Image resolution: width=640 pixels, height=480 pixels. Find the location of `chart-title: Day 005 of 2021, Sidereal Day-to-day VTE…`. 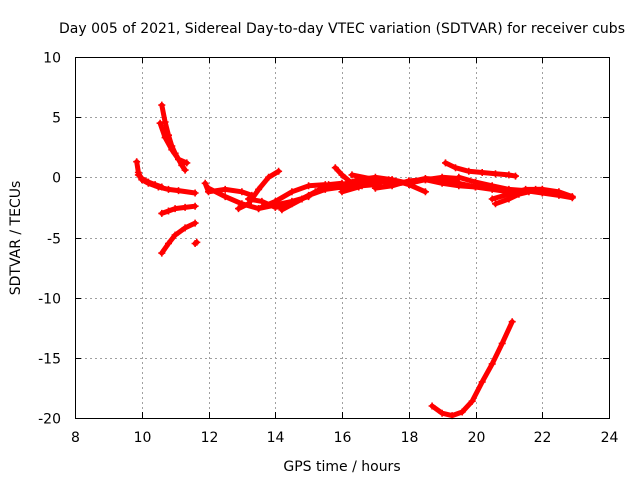

chart-title: Day 005 of 2021, Sidereal Day-to-day VTE… is located at coordinates (342, 29).